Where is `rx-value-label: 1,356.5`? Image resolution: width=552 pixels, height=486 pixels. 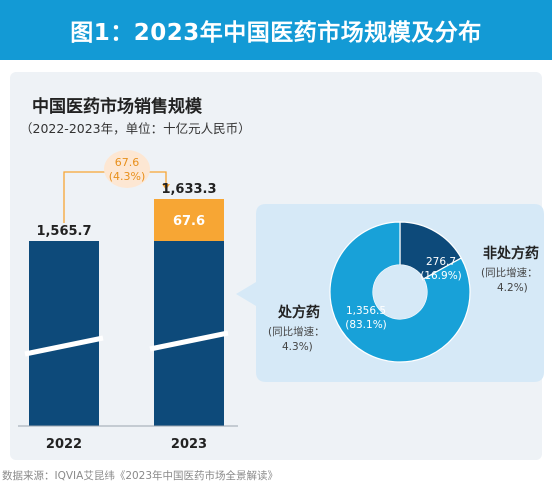 rx-value-label: 1,356.5 is located at coordinates (366, 311).